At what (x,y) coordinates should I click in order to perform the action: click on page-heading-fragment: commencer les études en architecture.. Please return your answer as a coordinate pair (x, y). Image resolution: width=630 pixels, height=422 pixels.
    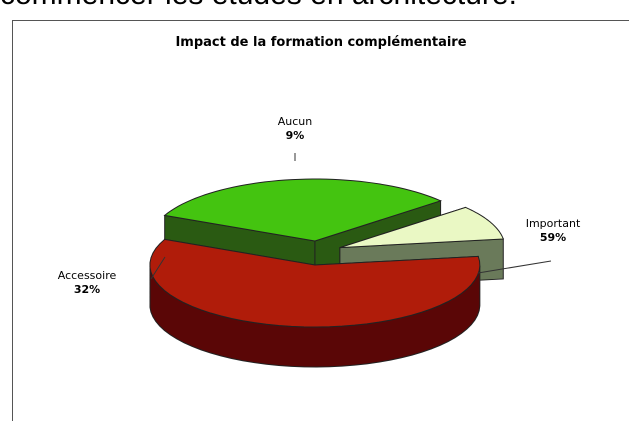
    Looking at the image, I should click on (258, 6).